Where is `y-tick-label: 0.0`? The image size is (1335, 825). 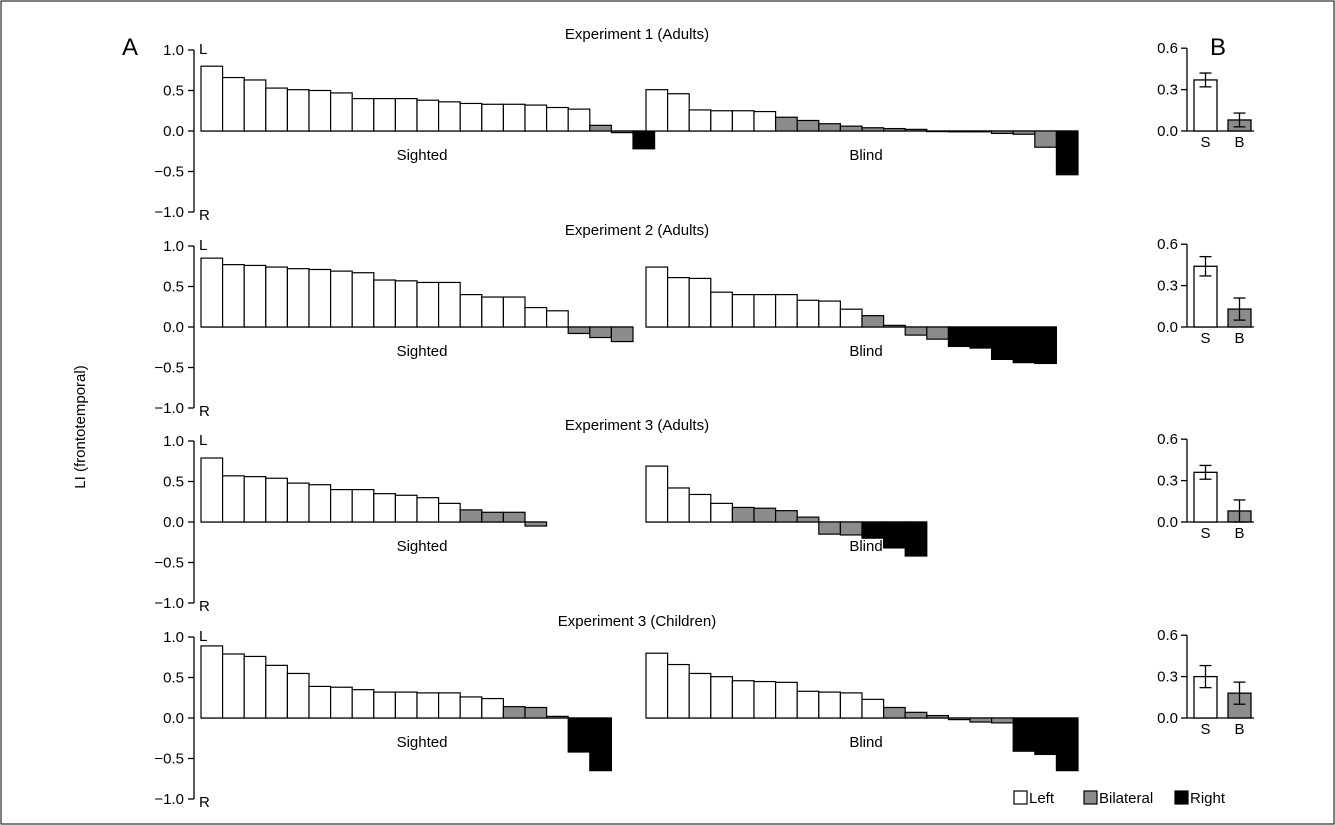
y-tick-label: 0.0 is located at coordinates (173, 522).